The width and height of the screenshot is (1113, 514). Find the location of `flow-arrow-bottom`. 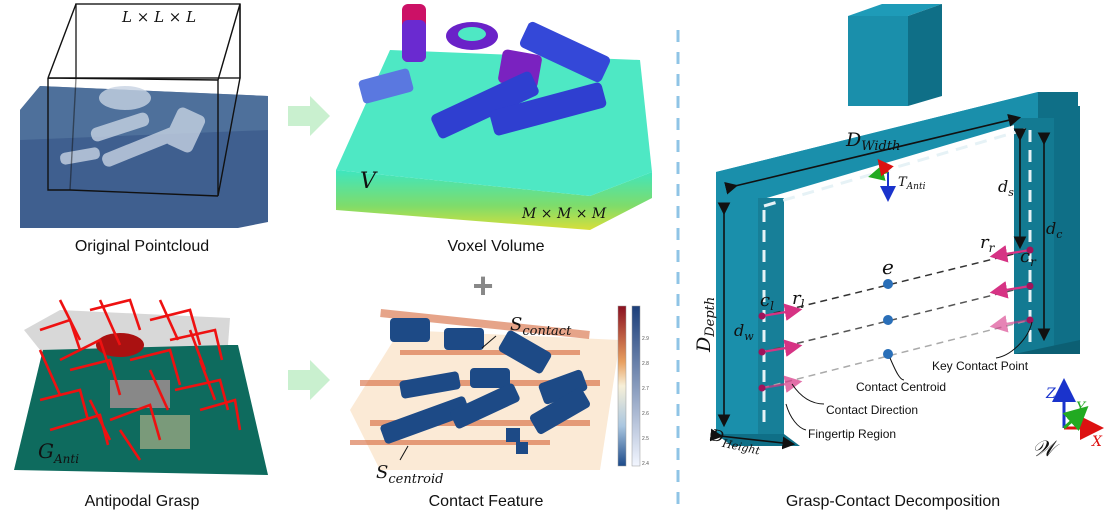

flow-arrow-bottom is located at coordinates (309, 380).